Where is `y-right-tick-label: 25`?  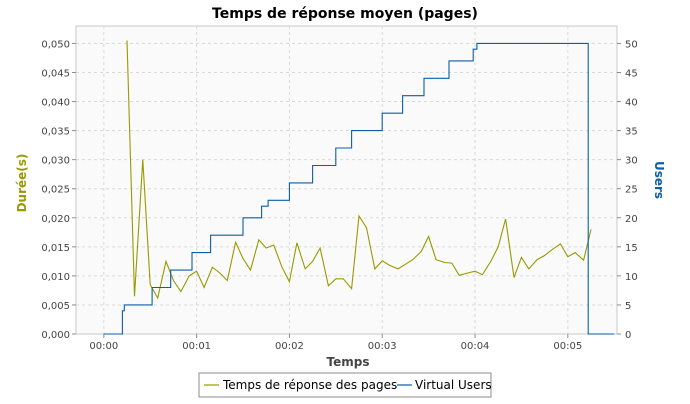 y-right-tick-label: 25 is located at coordinates (631, 190).